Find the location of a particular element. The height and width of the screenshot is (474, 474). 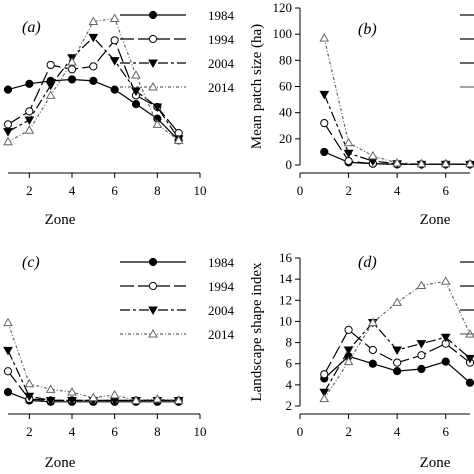

panel-label: (b) is located at coordinates (367, 29).